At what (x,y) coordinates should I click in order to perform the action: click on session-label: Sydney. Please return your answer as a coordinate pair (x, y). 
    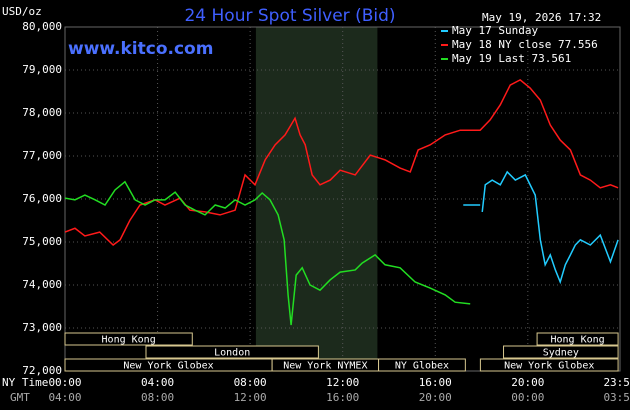
    Looking at the image, I should click on (561, 353).